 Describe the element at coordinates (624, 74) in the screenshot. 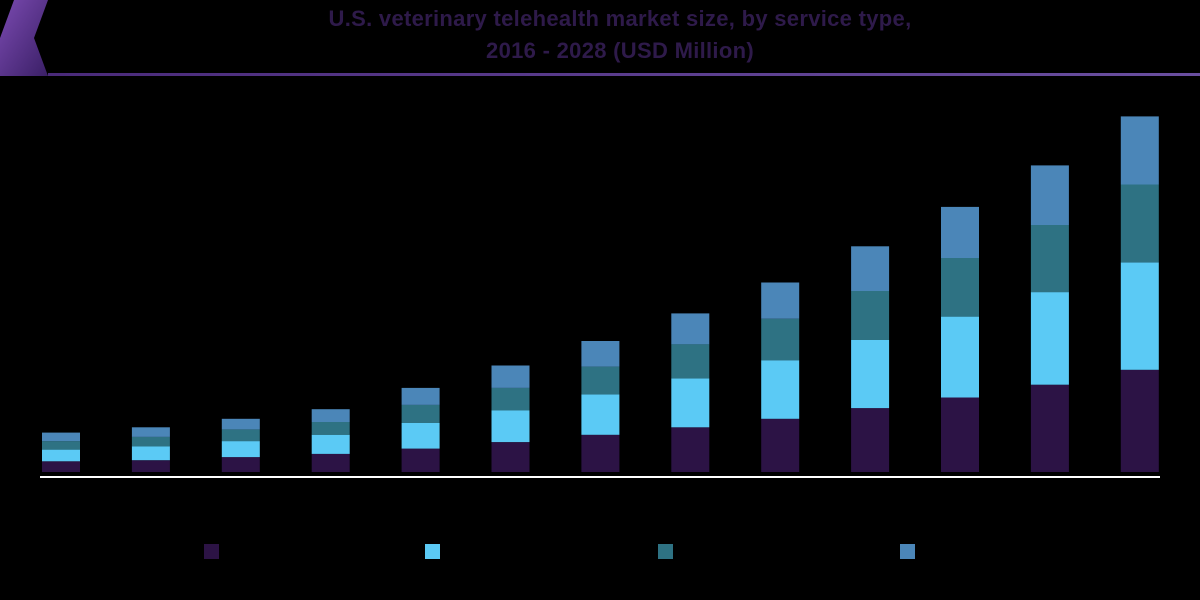

I see `header-rule` at that location.